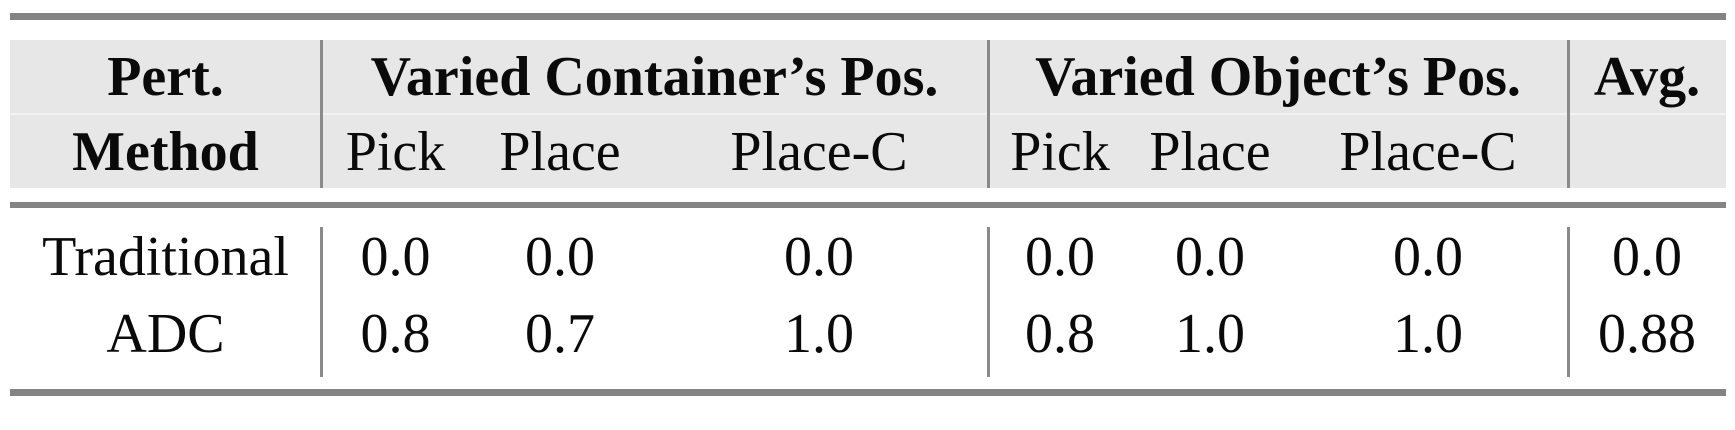 The height and width of the screenshot is (430, 1735). Describe the element at coordinates (165, 334) in the screenshot. I see `row-adc-method: ADC` at that location.